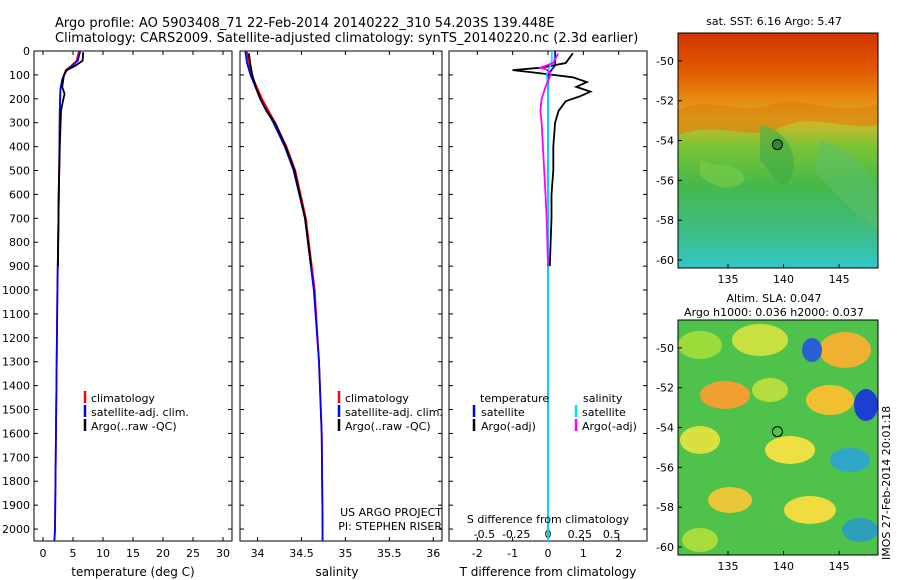 This screenshot has width=900, height=580. What do you see at coordinates (665, 547) in the screenshot?
I see `map-y-tick-label: -60` at bounding box center [665, 547].